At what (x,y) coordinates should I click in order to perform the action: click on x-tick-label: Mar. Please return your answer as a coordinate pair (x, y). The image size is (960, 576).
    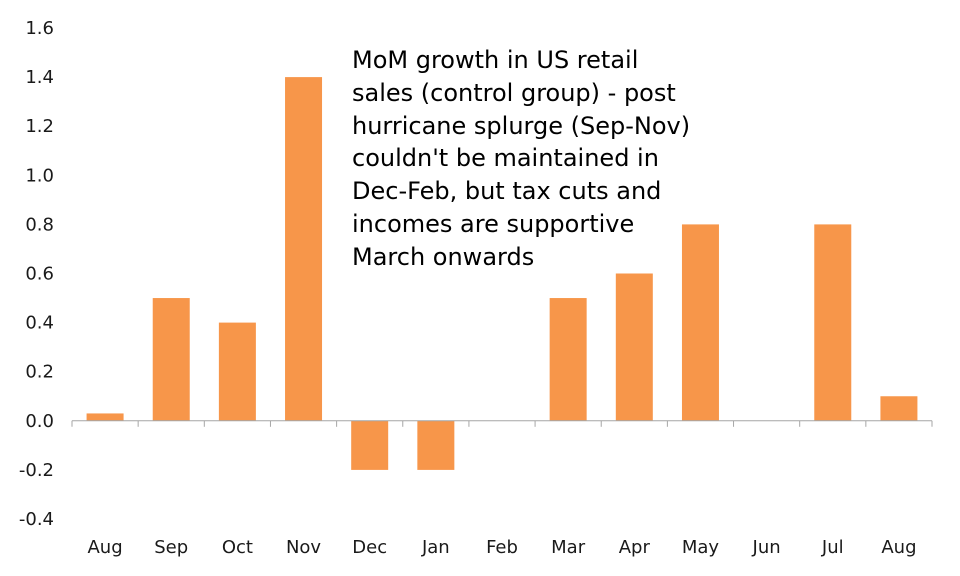
    Looking at the image, I should click on (568, 547).